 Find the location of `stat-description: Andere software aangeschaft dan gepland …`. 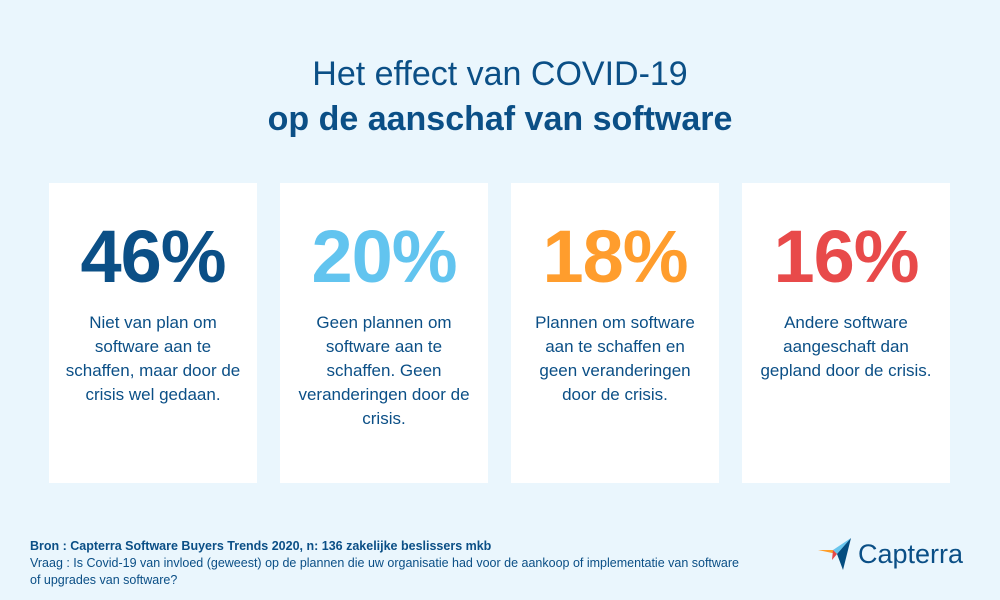

stat-description: Andere software aangeschaft dan gepland … is located at coordinates (846, 346).